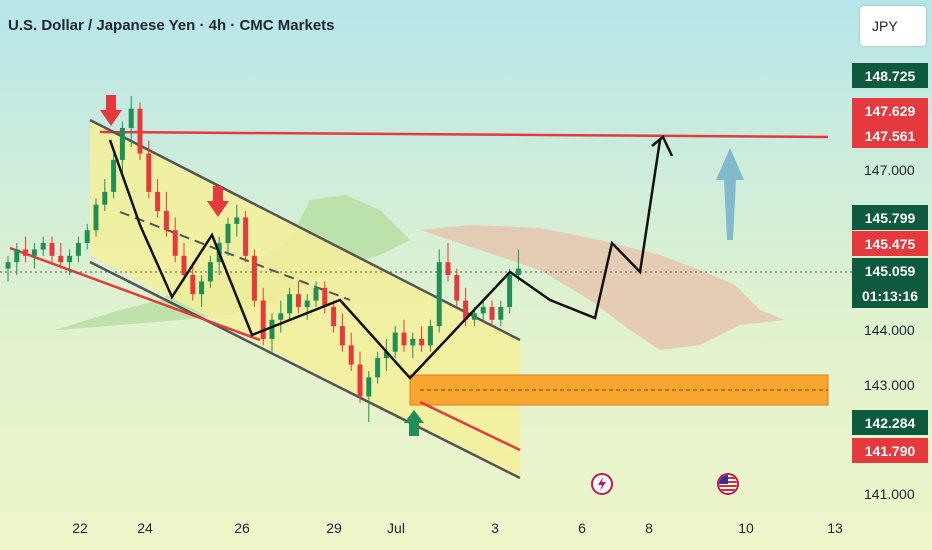  I want to click on x-tick: 29, so click(334, 528).